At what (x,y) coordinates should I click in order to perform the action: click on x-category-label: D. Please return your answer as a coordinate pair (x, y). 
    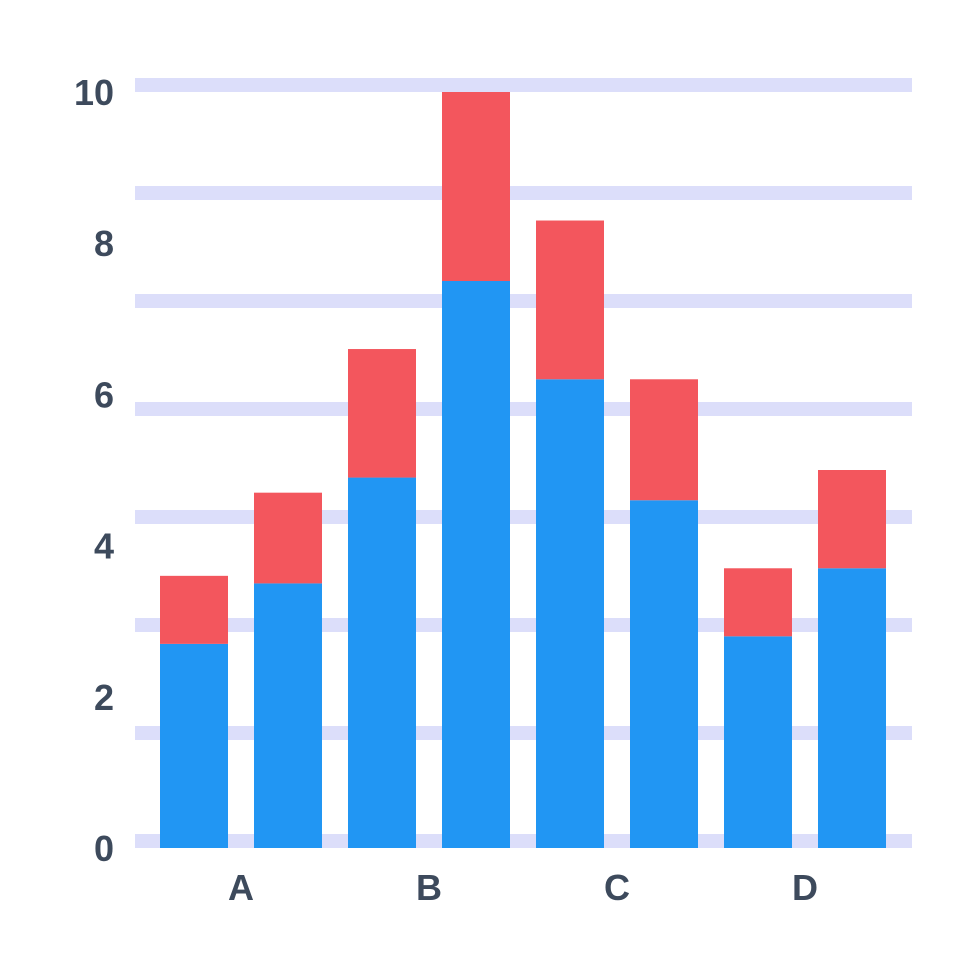
    Looking at the image, I should click on (805, 887).